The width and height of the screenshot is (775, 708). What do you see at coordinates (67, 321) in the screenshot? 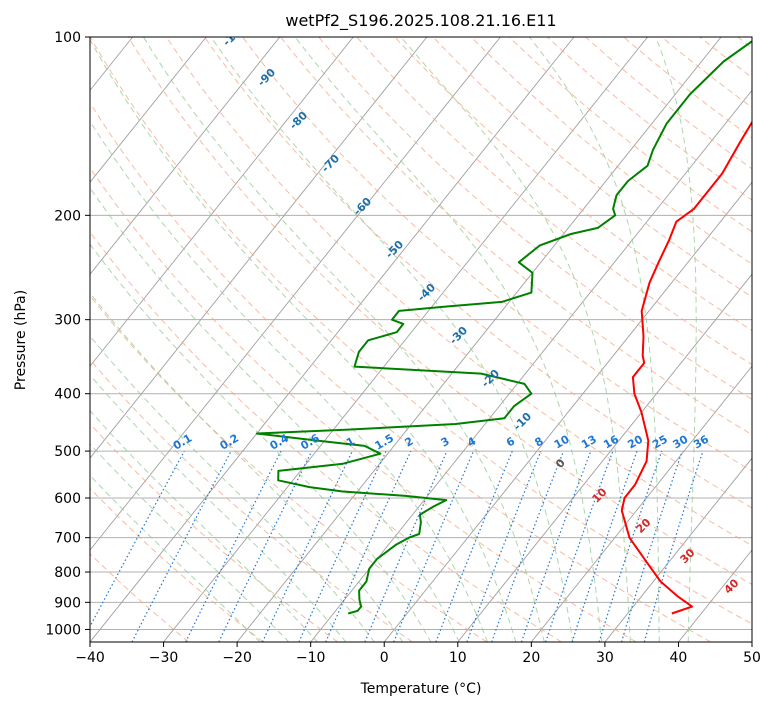
I see `y-tick-label: 300` at bounding box center [67, 321].